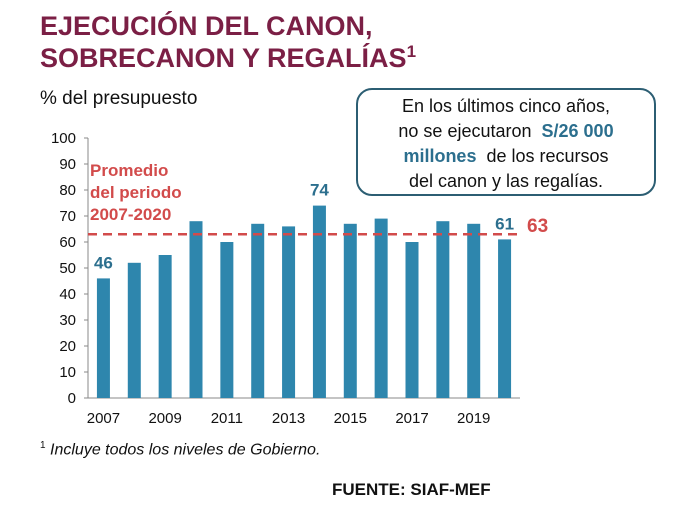  I want to click on x-tick-label: 2011, so click(227, 418).